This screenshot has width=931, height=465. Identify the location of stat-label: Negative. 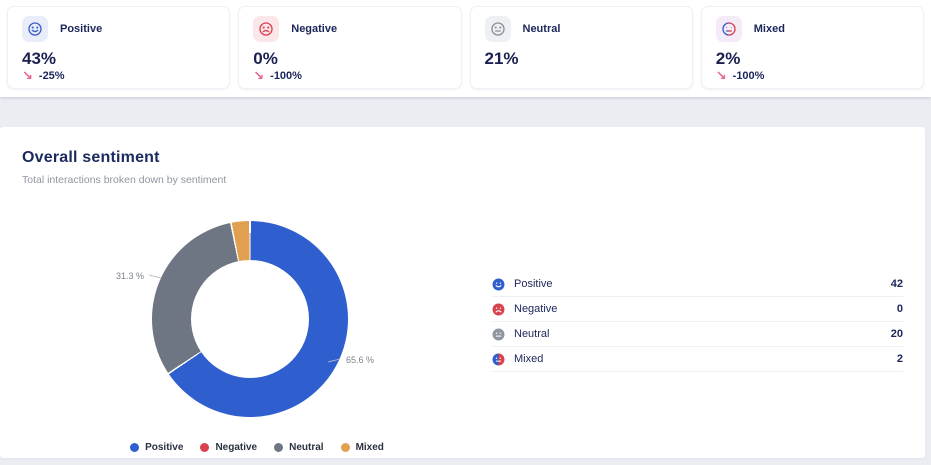
(314, 29).